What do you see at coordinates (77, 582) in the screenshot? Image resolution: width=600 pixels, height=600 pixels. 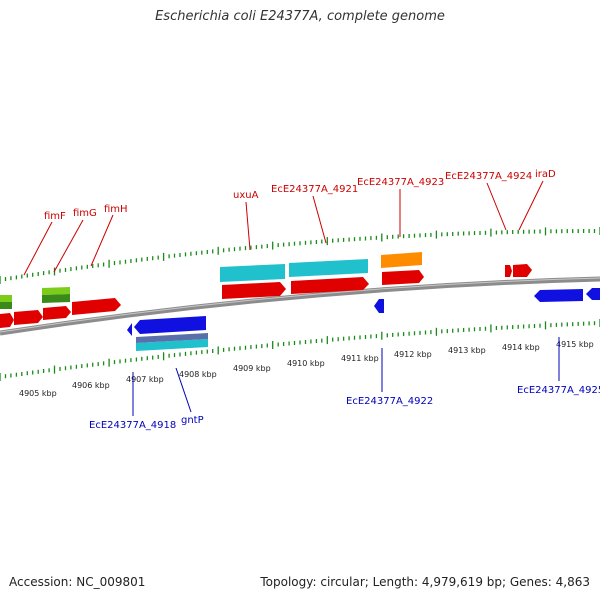 I see `accession-text: Accession: NC_009801` at bounding box center [77, 582].